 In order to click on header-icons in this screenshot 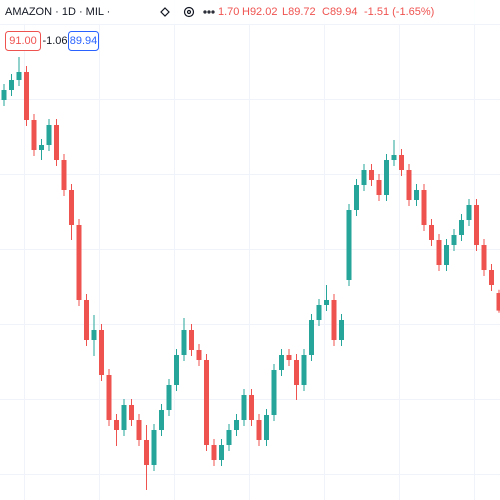, I will do `click(187, 12)`.